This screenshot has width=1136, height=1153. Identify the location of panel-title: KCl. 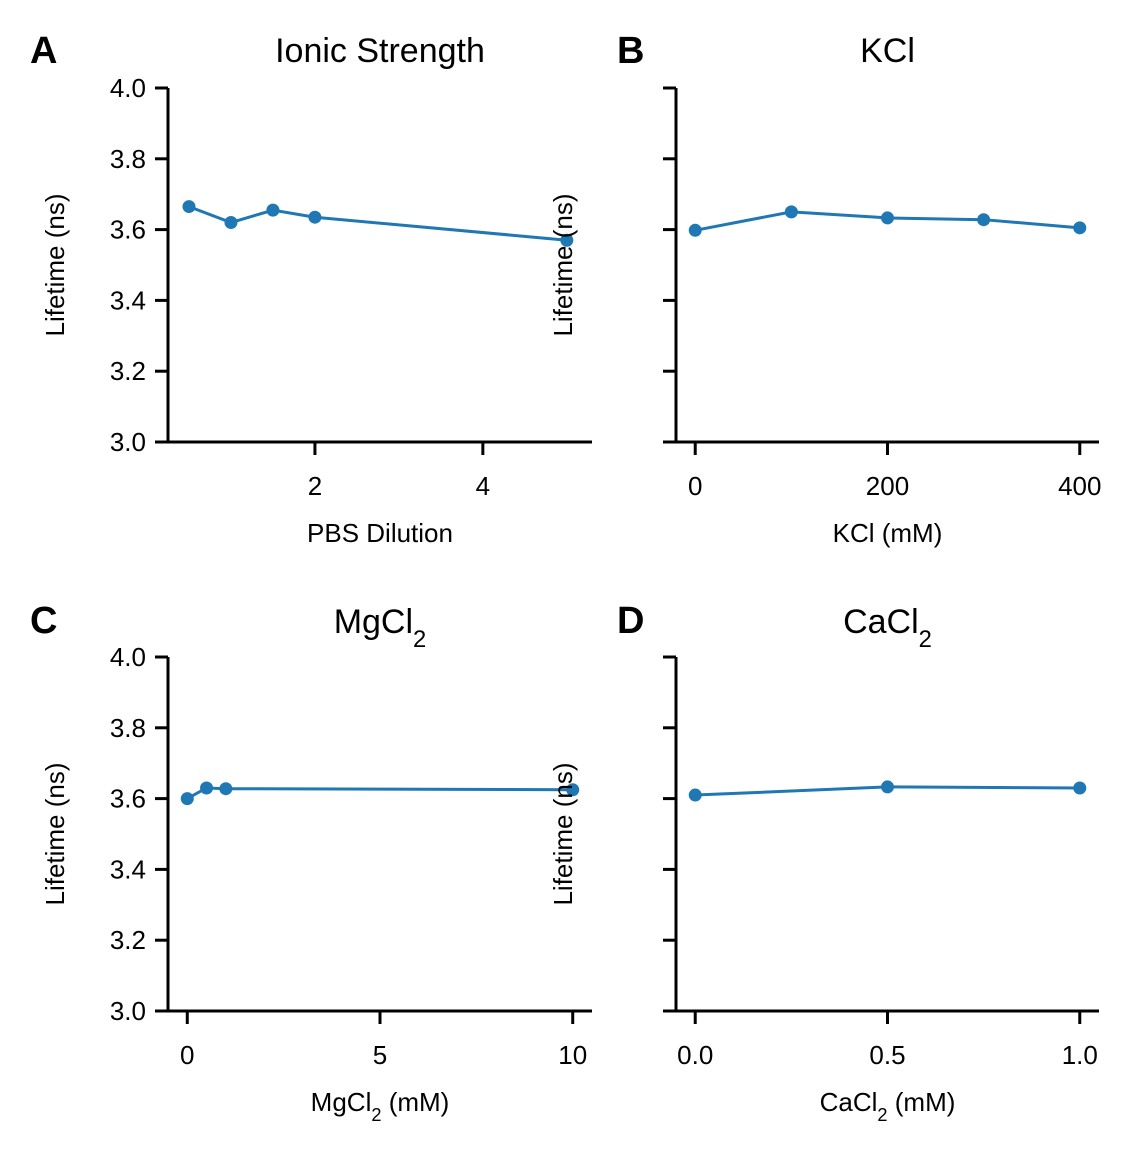
(887, 51).